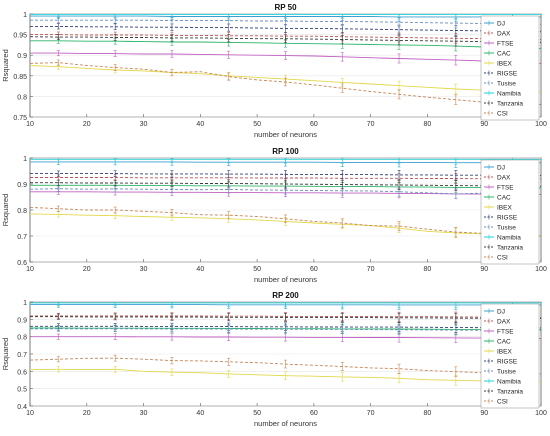 This screenshot has height=436, width=550. I want to click on chart-title: RP 100, so click(285, 151).